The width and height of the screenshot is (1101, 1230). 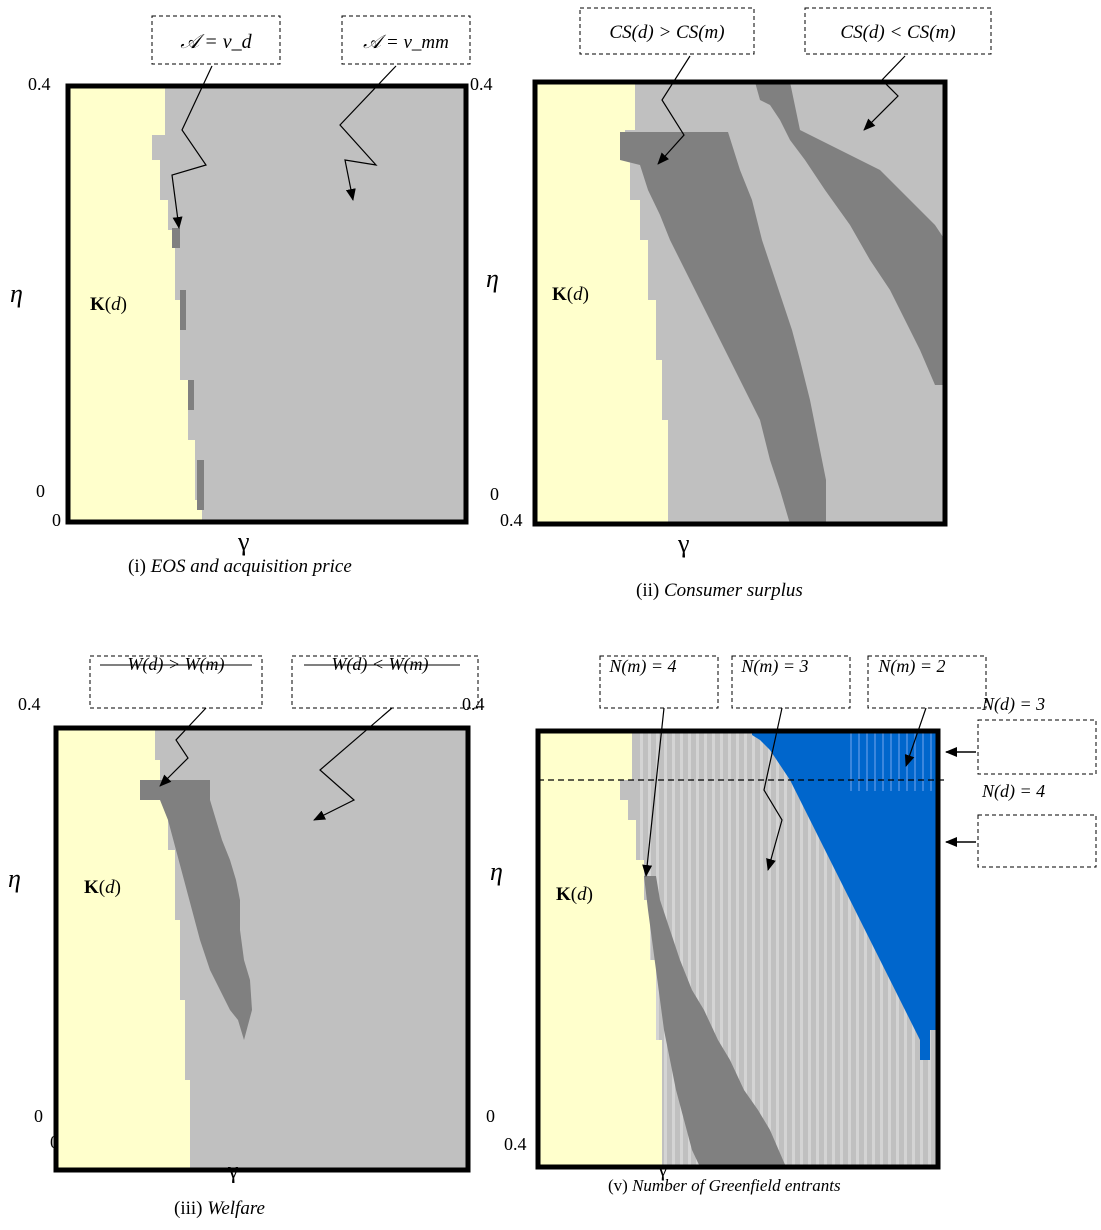 I want to click on panel-iii-region-label: K(d), so click(x=102, y=887).